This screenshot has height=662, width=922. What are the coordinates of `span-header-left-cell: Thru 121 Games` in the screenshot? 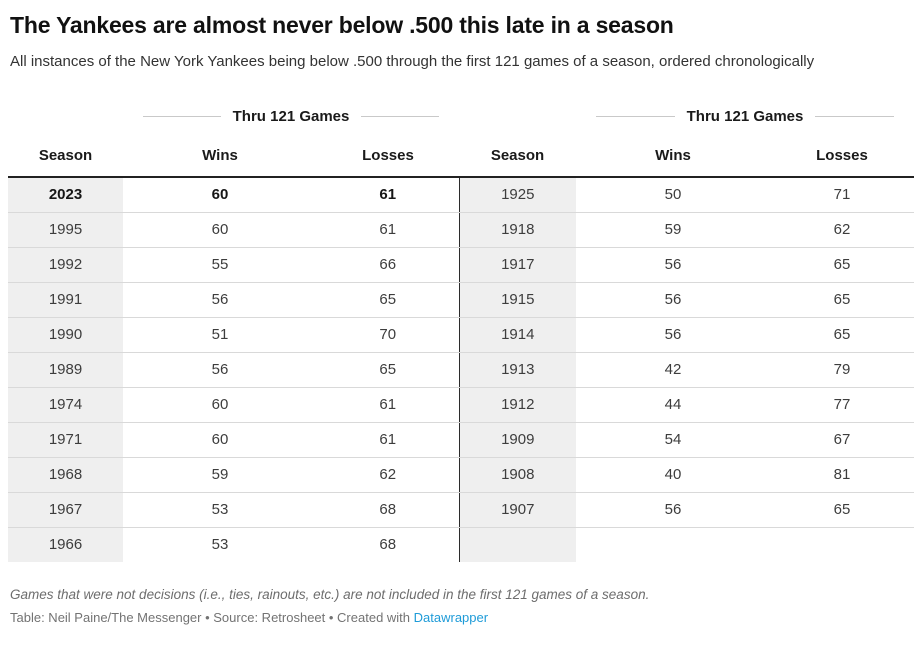 It's located at (291, 117).